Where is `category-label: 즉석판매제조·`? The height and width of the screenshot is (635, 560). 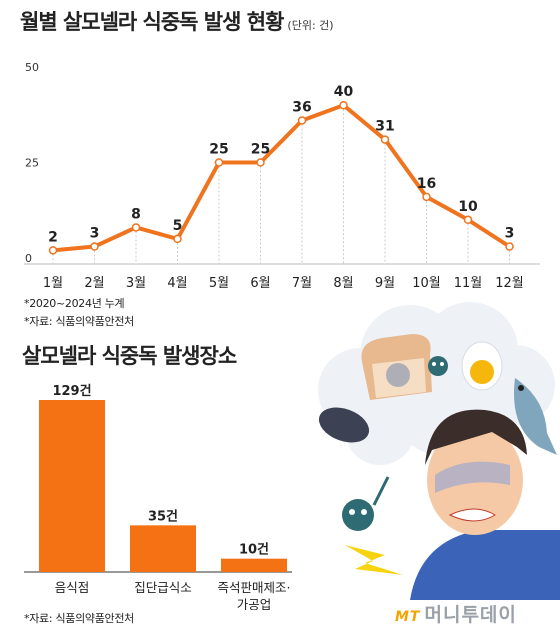 category-label: 즉석판매제조· is located at coordinates (254, 587).